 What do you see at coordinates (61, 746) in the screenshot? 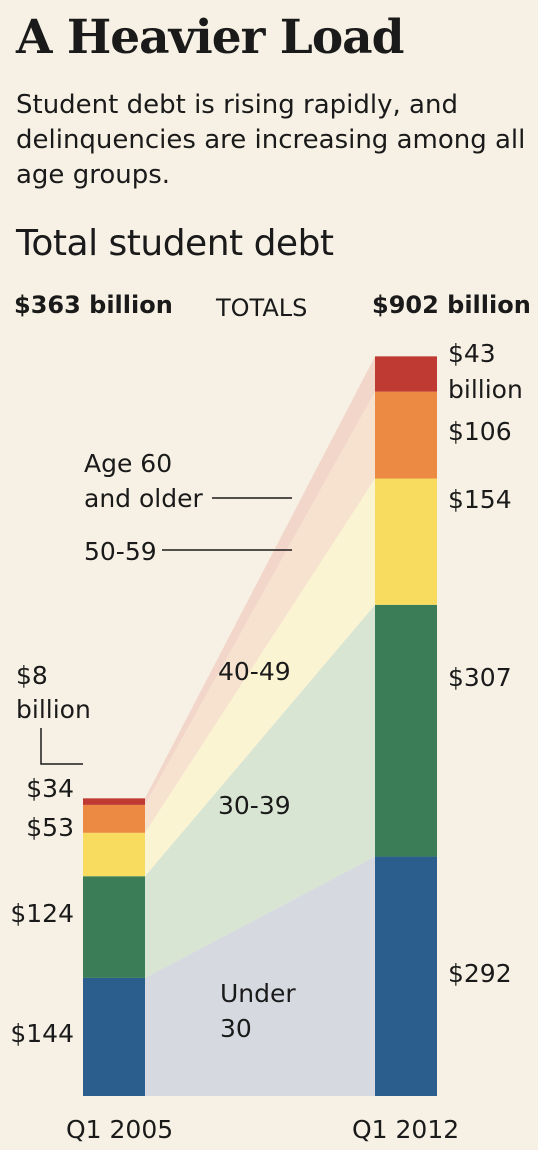
I see `leader-8-billion` at bounding box center [61, 746].